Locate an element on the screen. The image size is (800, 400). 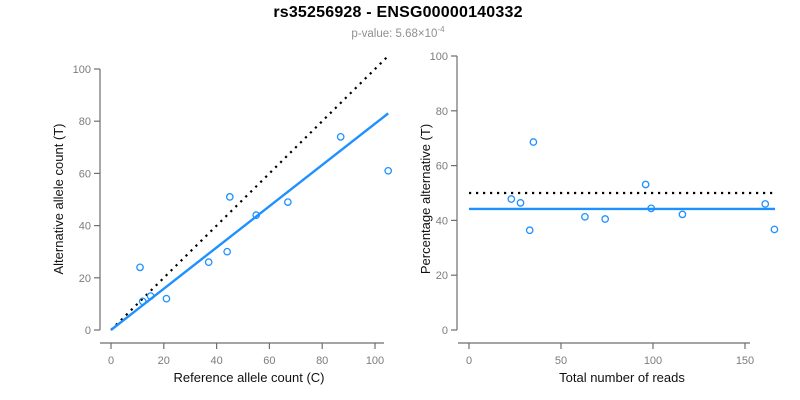
x-axis-title: Reference allele count (C) is located at coordinates (248, 377).